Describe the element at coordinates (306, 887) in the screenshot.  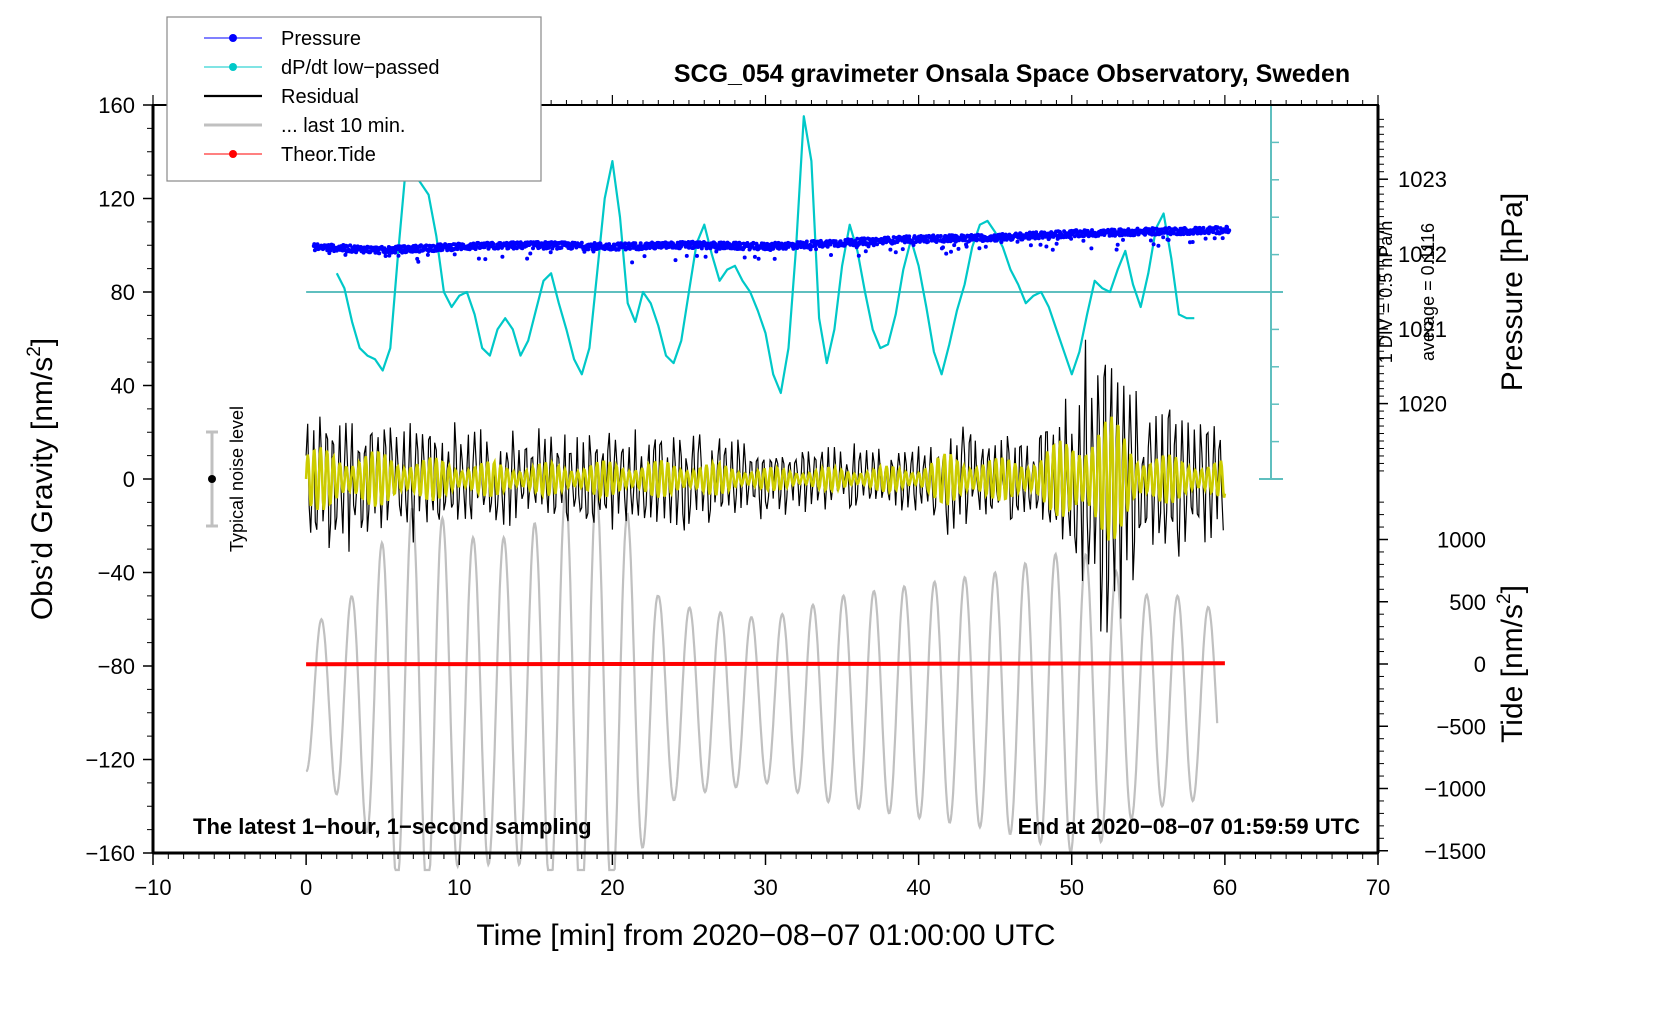
I see `x-tick-label: 0` at that location.